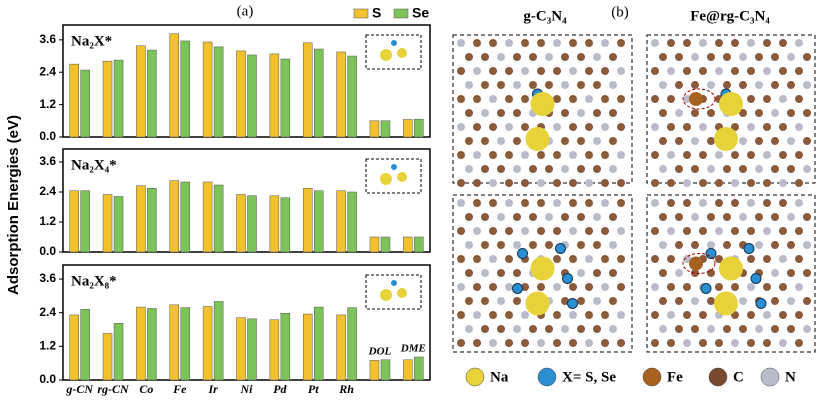 The image size is (817, 403). Describe the element at coordinates (47, 136) in the screenshot. I see `y-tick-label: 0.0` at that location.